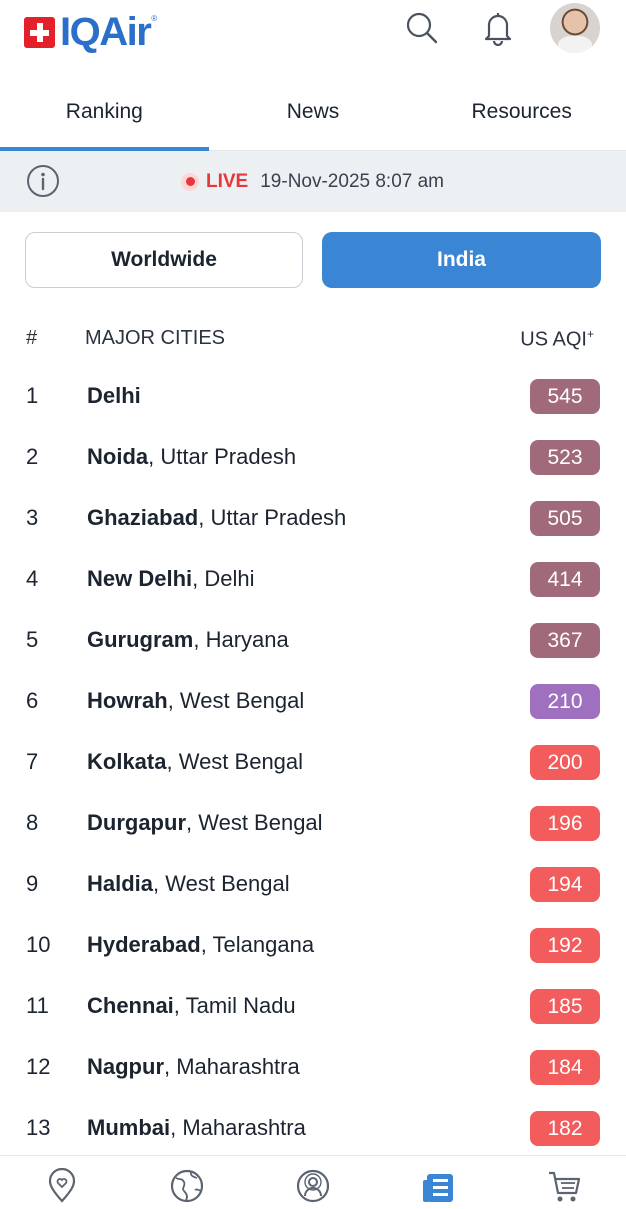 The image size is (626, 1209). What do you see at coordinates (565, 884) in the screenshot?
I see `aqi-badge: 194` at bounding box center [565, 884].